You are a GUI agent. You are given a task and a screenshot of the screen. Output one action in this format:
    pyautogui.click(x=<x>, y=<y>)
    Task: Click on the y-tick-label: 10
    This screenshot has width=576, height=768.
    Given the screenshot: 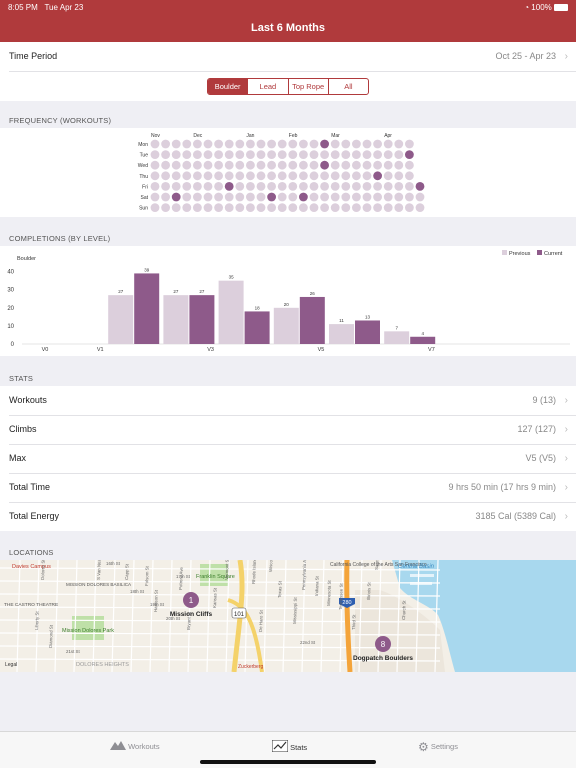 What is the action you would take?
    pyautogui.click(x=10, y=327)
    